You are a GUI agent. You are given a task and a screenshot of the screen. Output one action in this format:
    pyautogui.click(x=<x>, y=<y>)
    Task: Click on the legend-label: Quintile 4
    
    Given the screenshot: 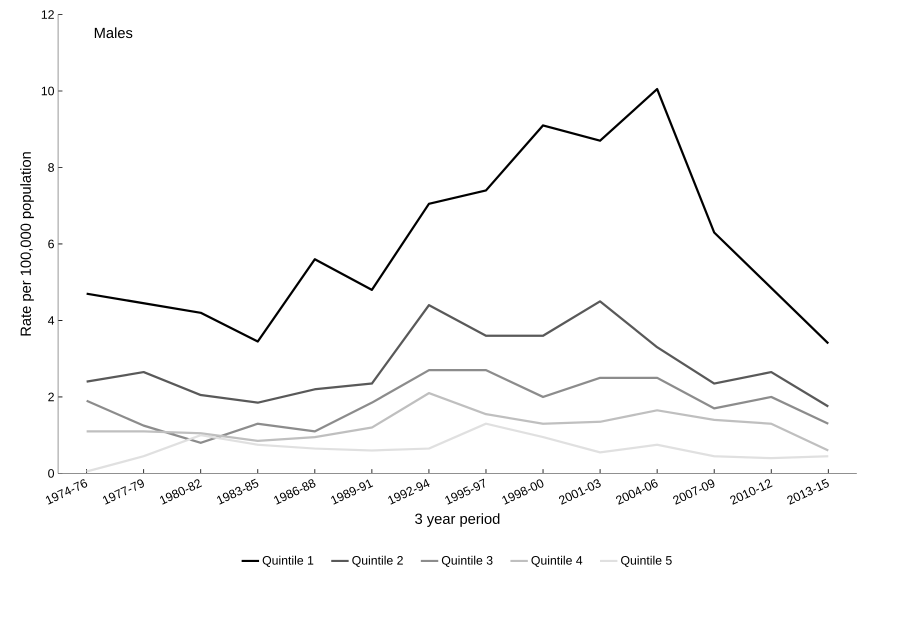 What is the action you would take?
    pyautogui.click(x=556, y=562)
    